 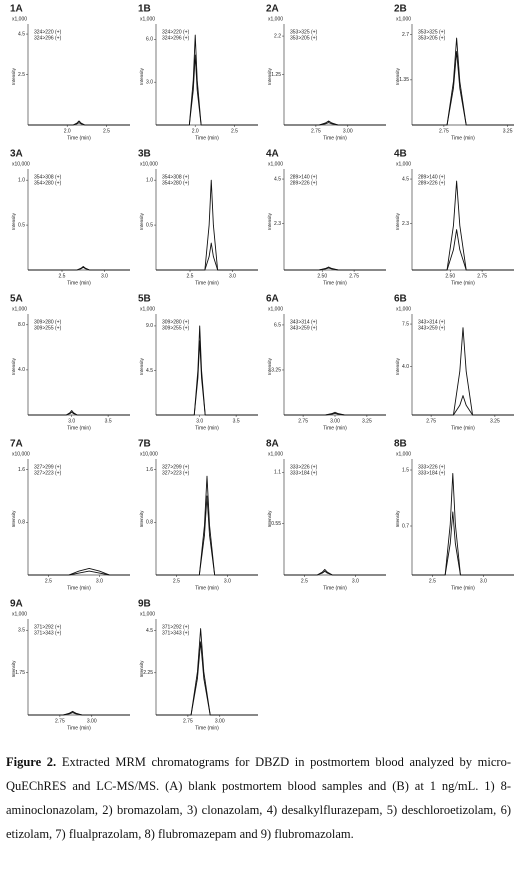 I want to click on y-tick-label: 8.0, so click(x=21, y=325).